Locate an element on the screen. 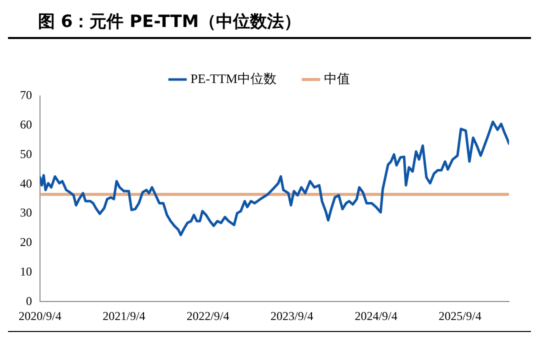 This screenshot has height=346, width=539. y-tick-label: 60 is located at coordinates (26, 125).